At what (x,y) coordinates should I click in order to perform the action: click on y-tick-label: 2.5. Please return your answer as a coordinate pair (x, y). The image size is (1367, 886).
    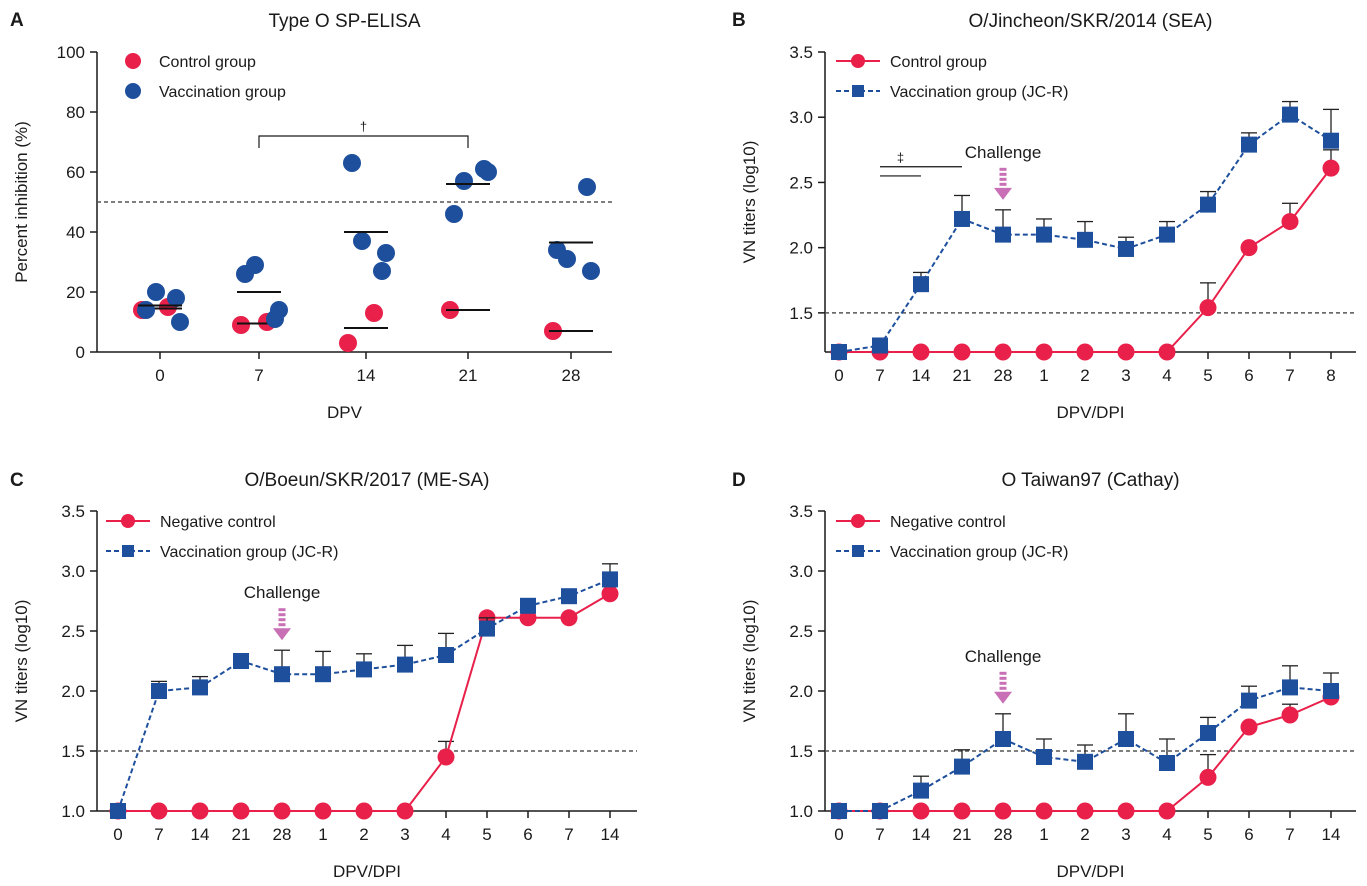
    Looking at the image, I should click on (801, 631).